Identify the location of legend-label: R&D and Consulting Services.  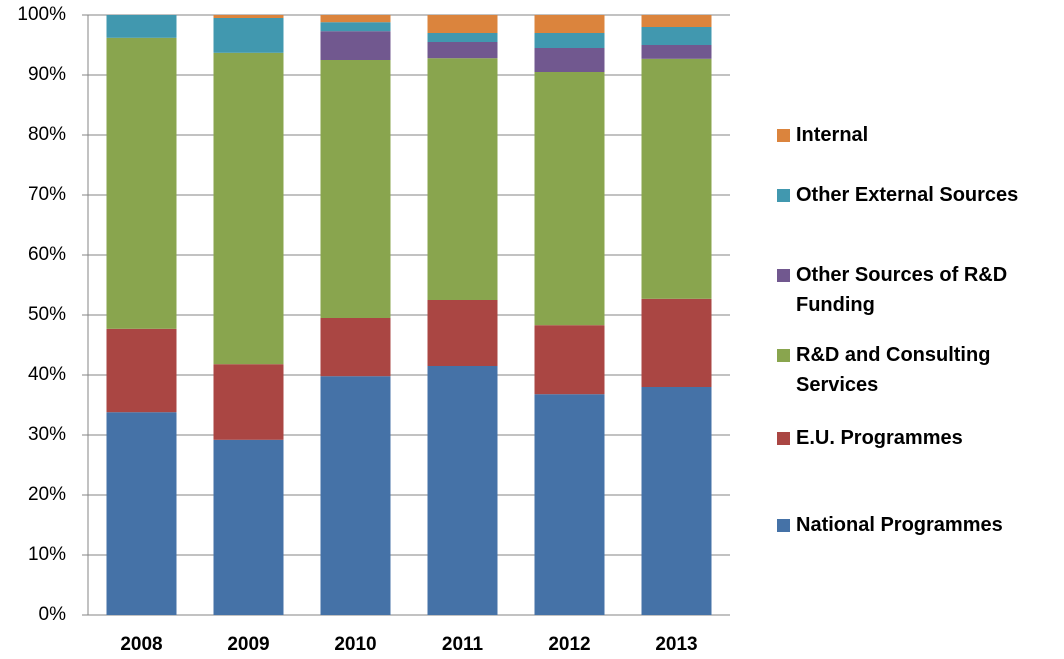
(893, 370).